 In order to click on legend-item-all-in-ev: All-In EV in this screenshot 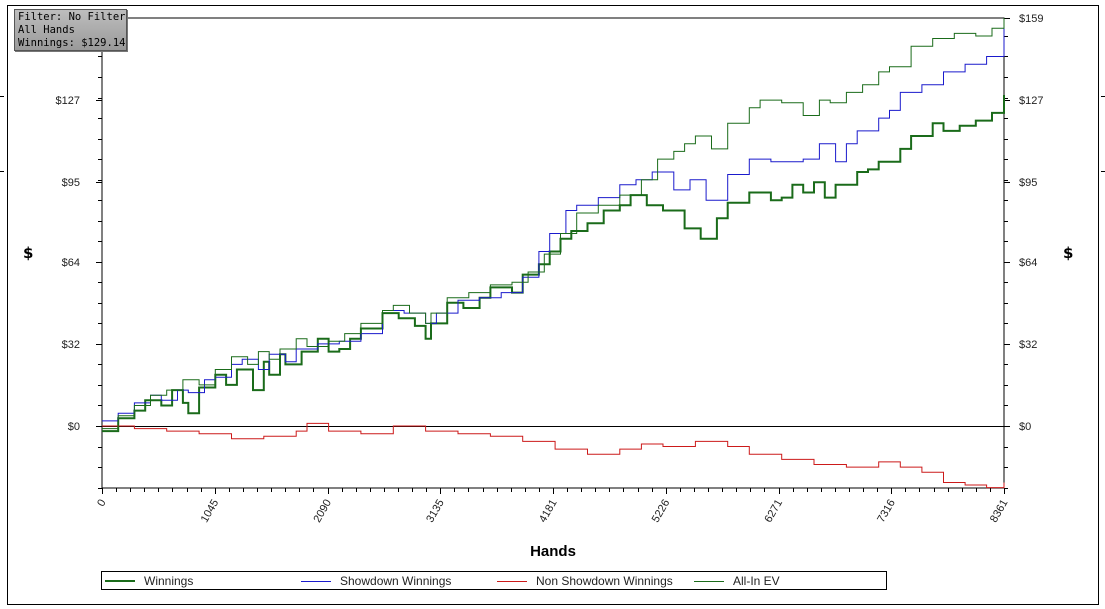, I will do `click(737, 581)`.